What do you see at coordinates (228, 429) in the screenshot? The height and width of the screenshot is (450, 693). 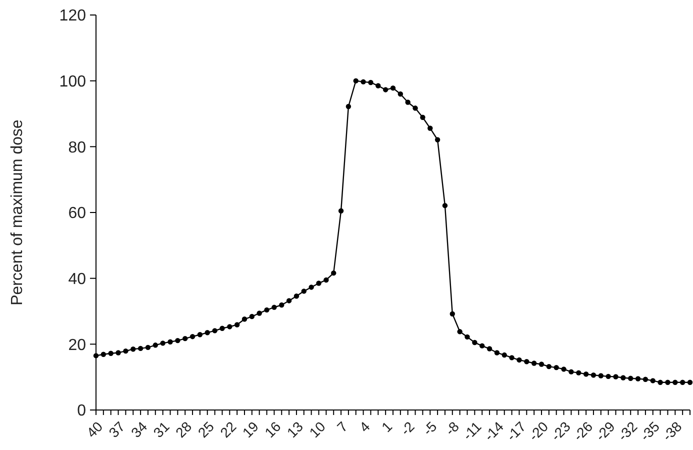 I see `x-tick-label: 22` at bounding box center [228, 429].